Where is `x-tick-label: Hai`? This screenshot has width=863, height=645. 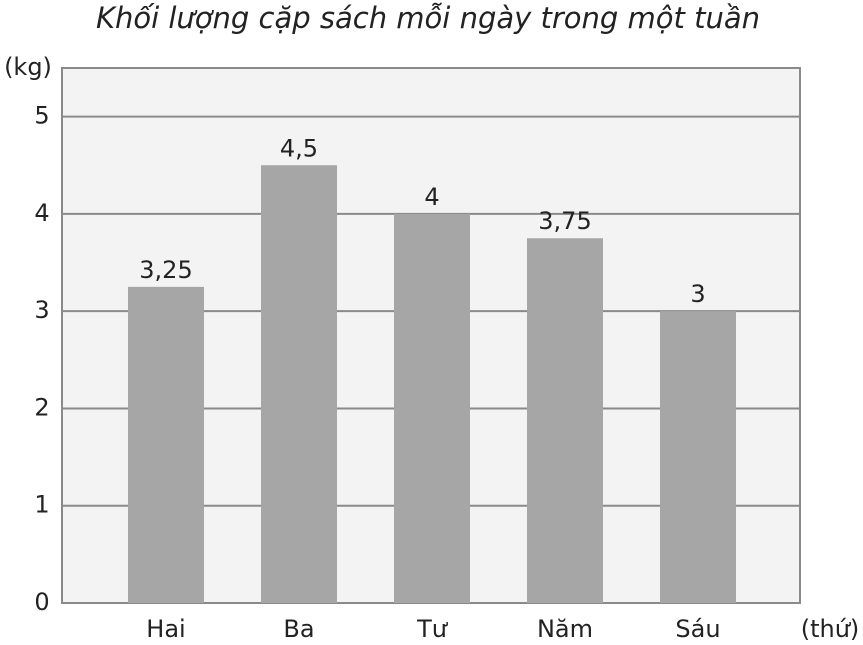
x-tick-label: Hai is located at coordinates (165, 629).